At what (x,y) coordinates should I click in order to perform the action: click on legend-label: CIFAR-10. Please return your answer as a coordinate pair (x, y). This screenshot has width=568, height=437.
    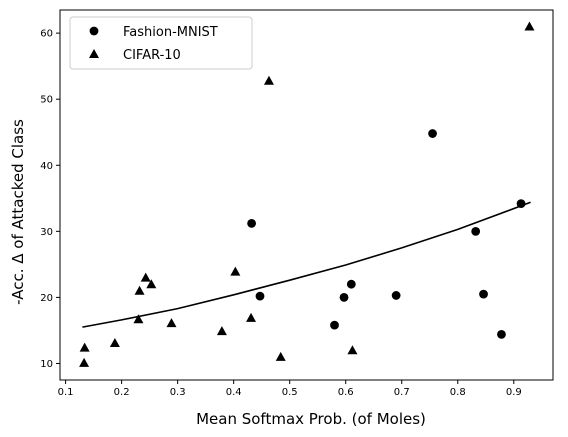
    Looking at the image, I should click on (152, 55).